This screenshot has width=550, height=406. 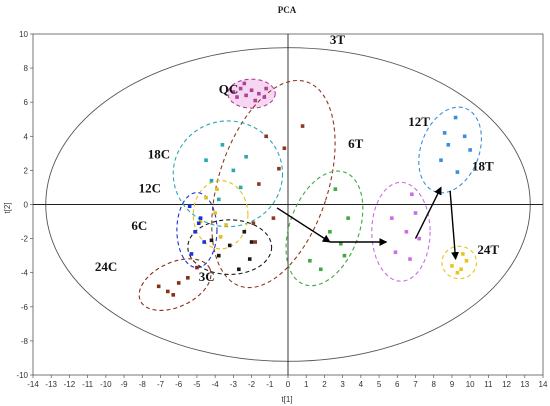 What do you see at coordinates (33, 384) in the screenshot?
I see `x-tick-label: -14` at bounding box center [33, 384].